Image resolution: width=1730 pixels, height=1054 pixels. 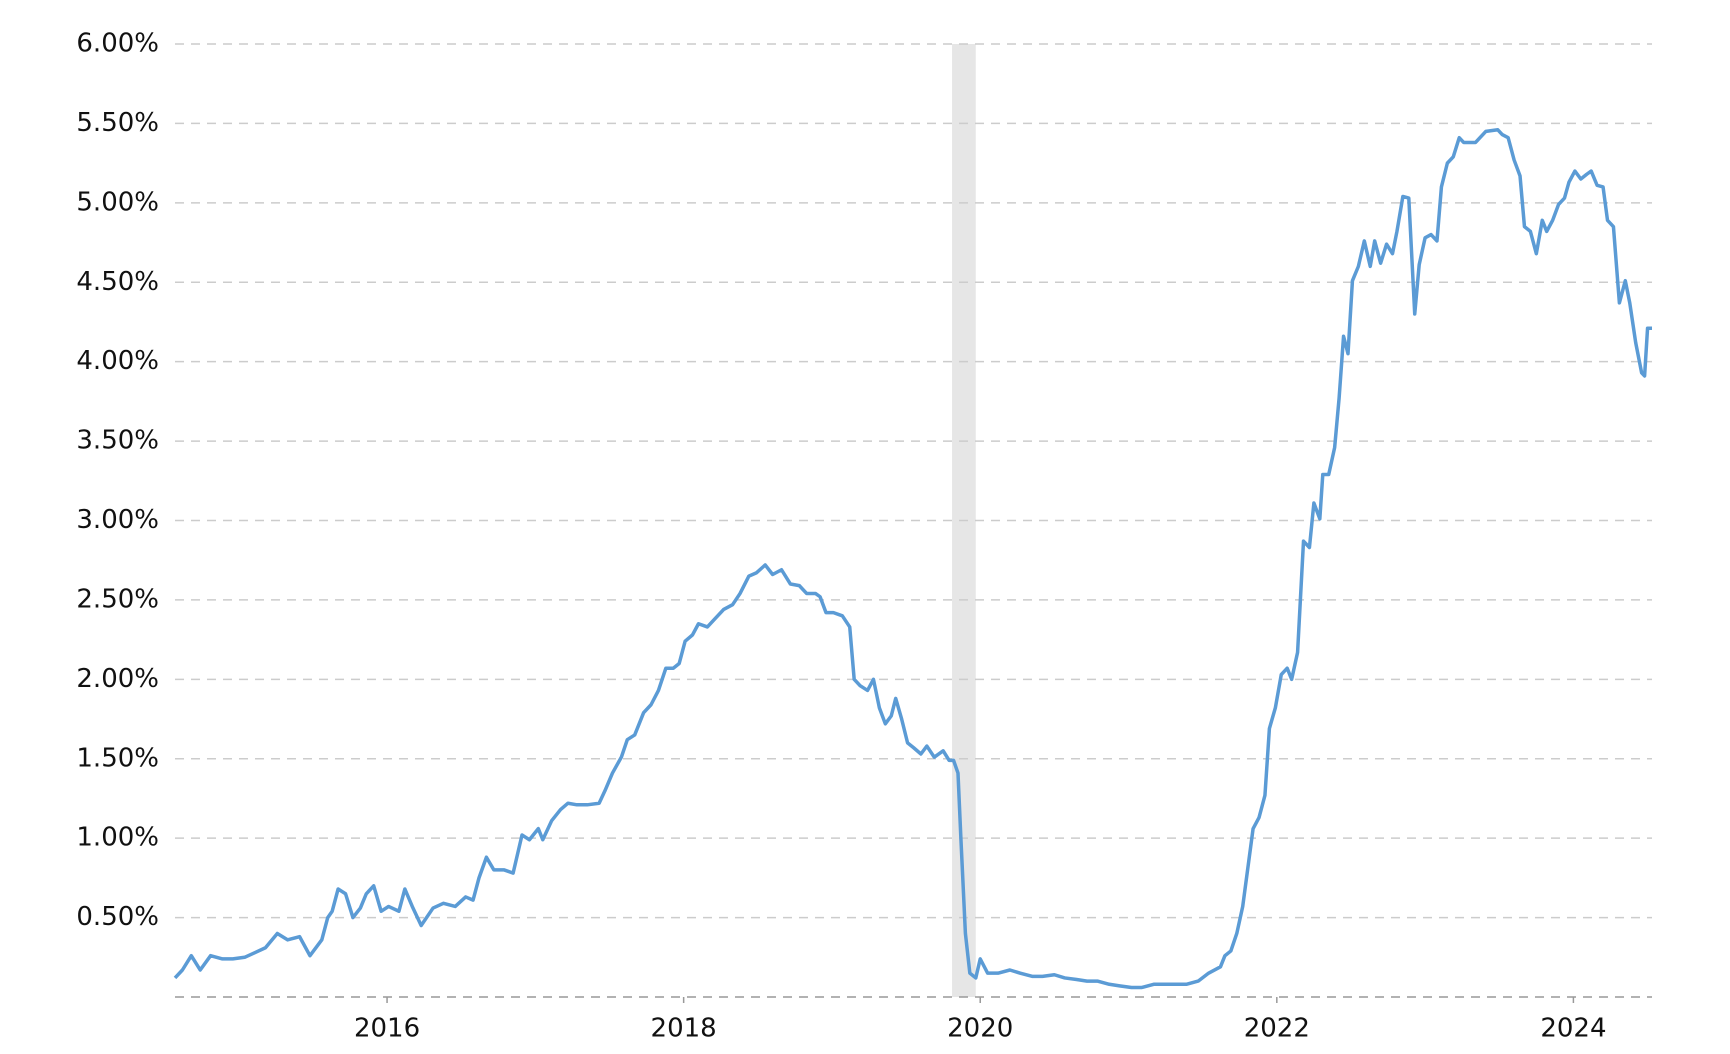 What do you see at coordinates (117, 838) in the screenshot?
I see `y-tick-label: 1.00%` at bounding box center [117, 838].